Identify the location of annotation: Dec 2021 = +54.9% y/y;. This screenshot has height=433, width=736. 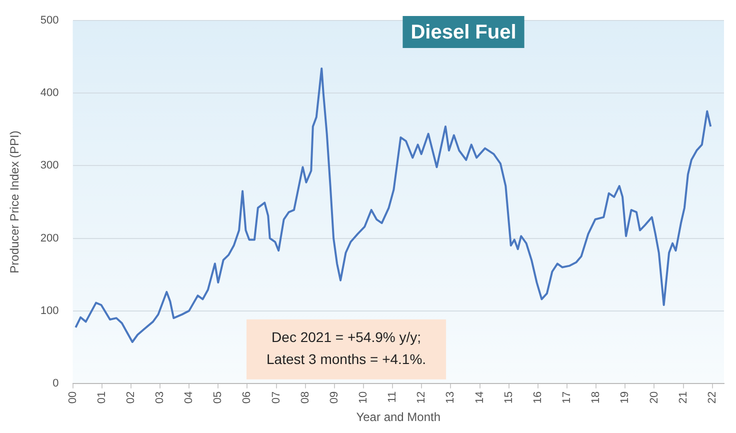
(346, 337).